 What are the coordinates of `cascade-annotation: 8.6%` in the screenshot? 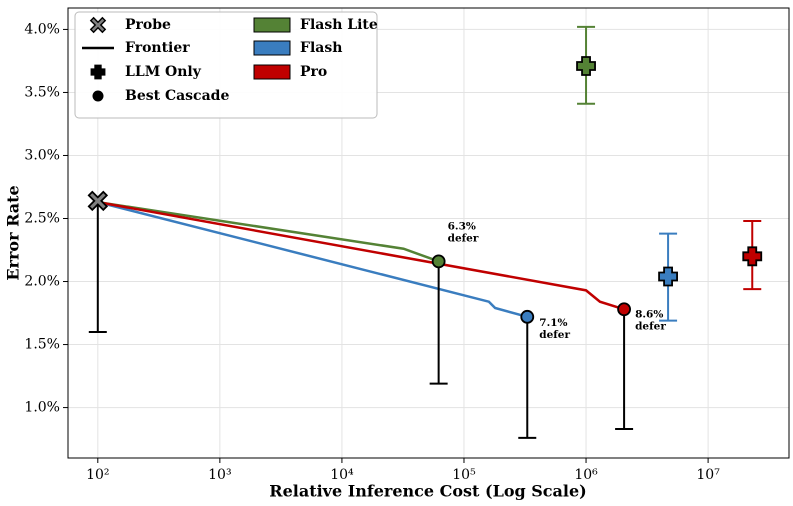 It's located at (649, 314).